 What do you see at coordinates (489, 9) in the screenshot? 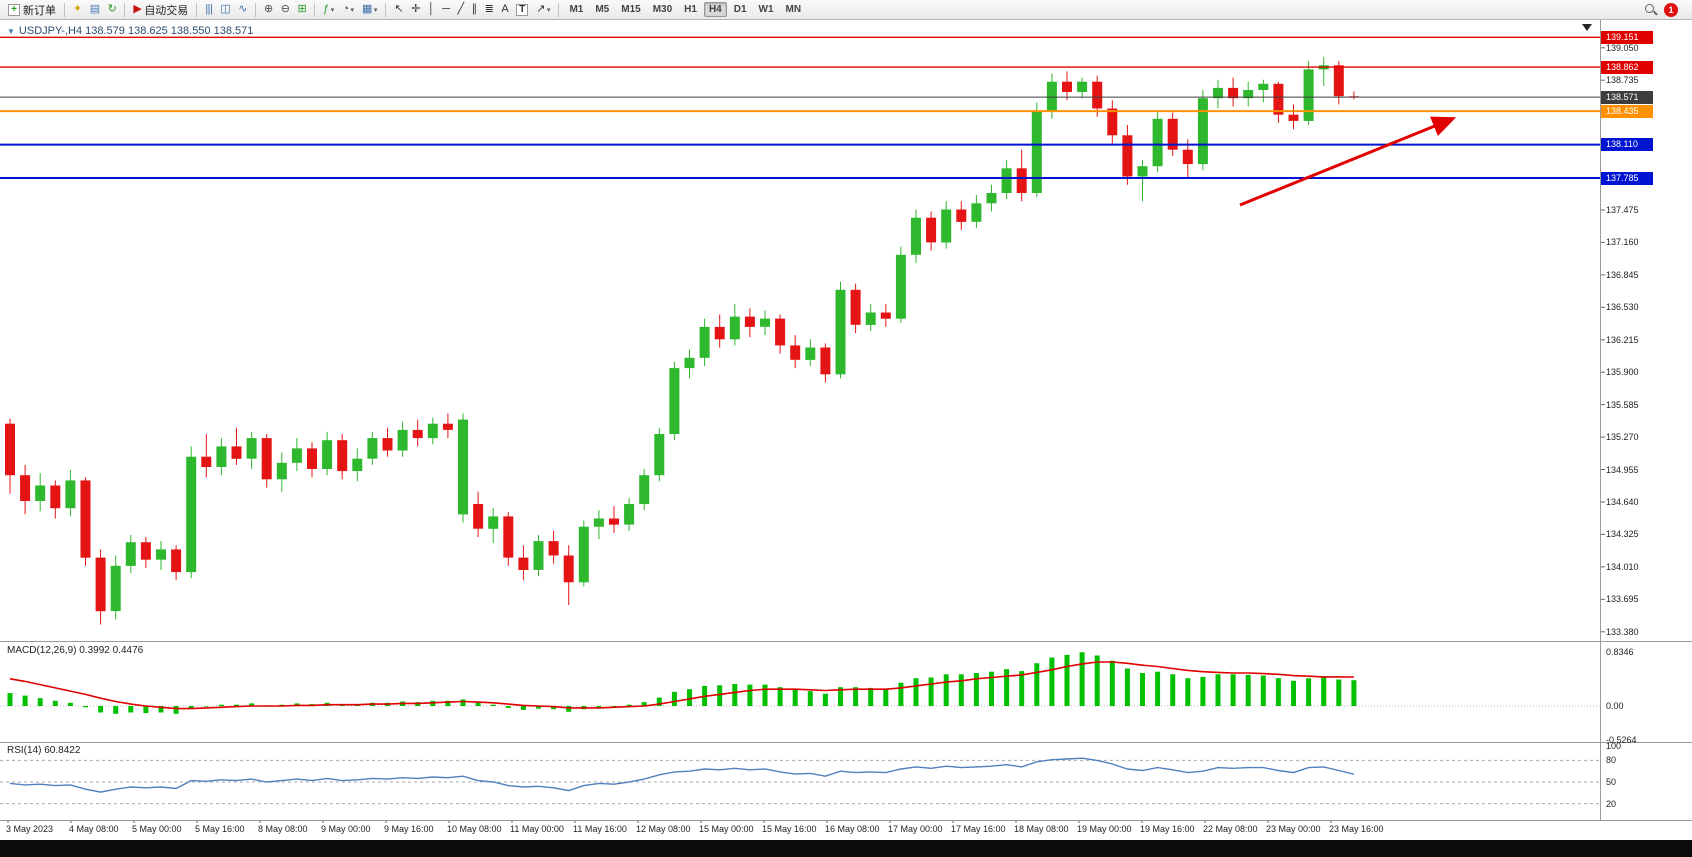
I see `fibonacci-icon: ≣` at bounding box center [489, 9].